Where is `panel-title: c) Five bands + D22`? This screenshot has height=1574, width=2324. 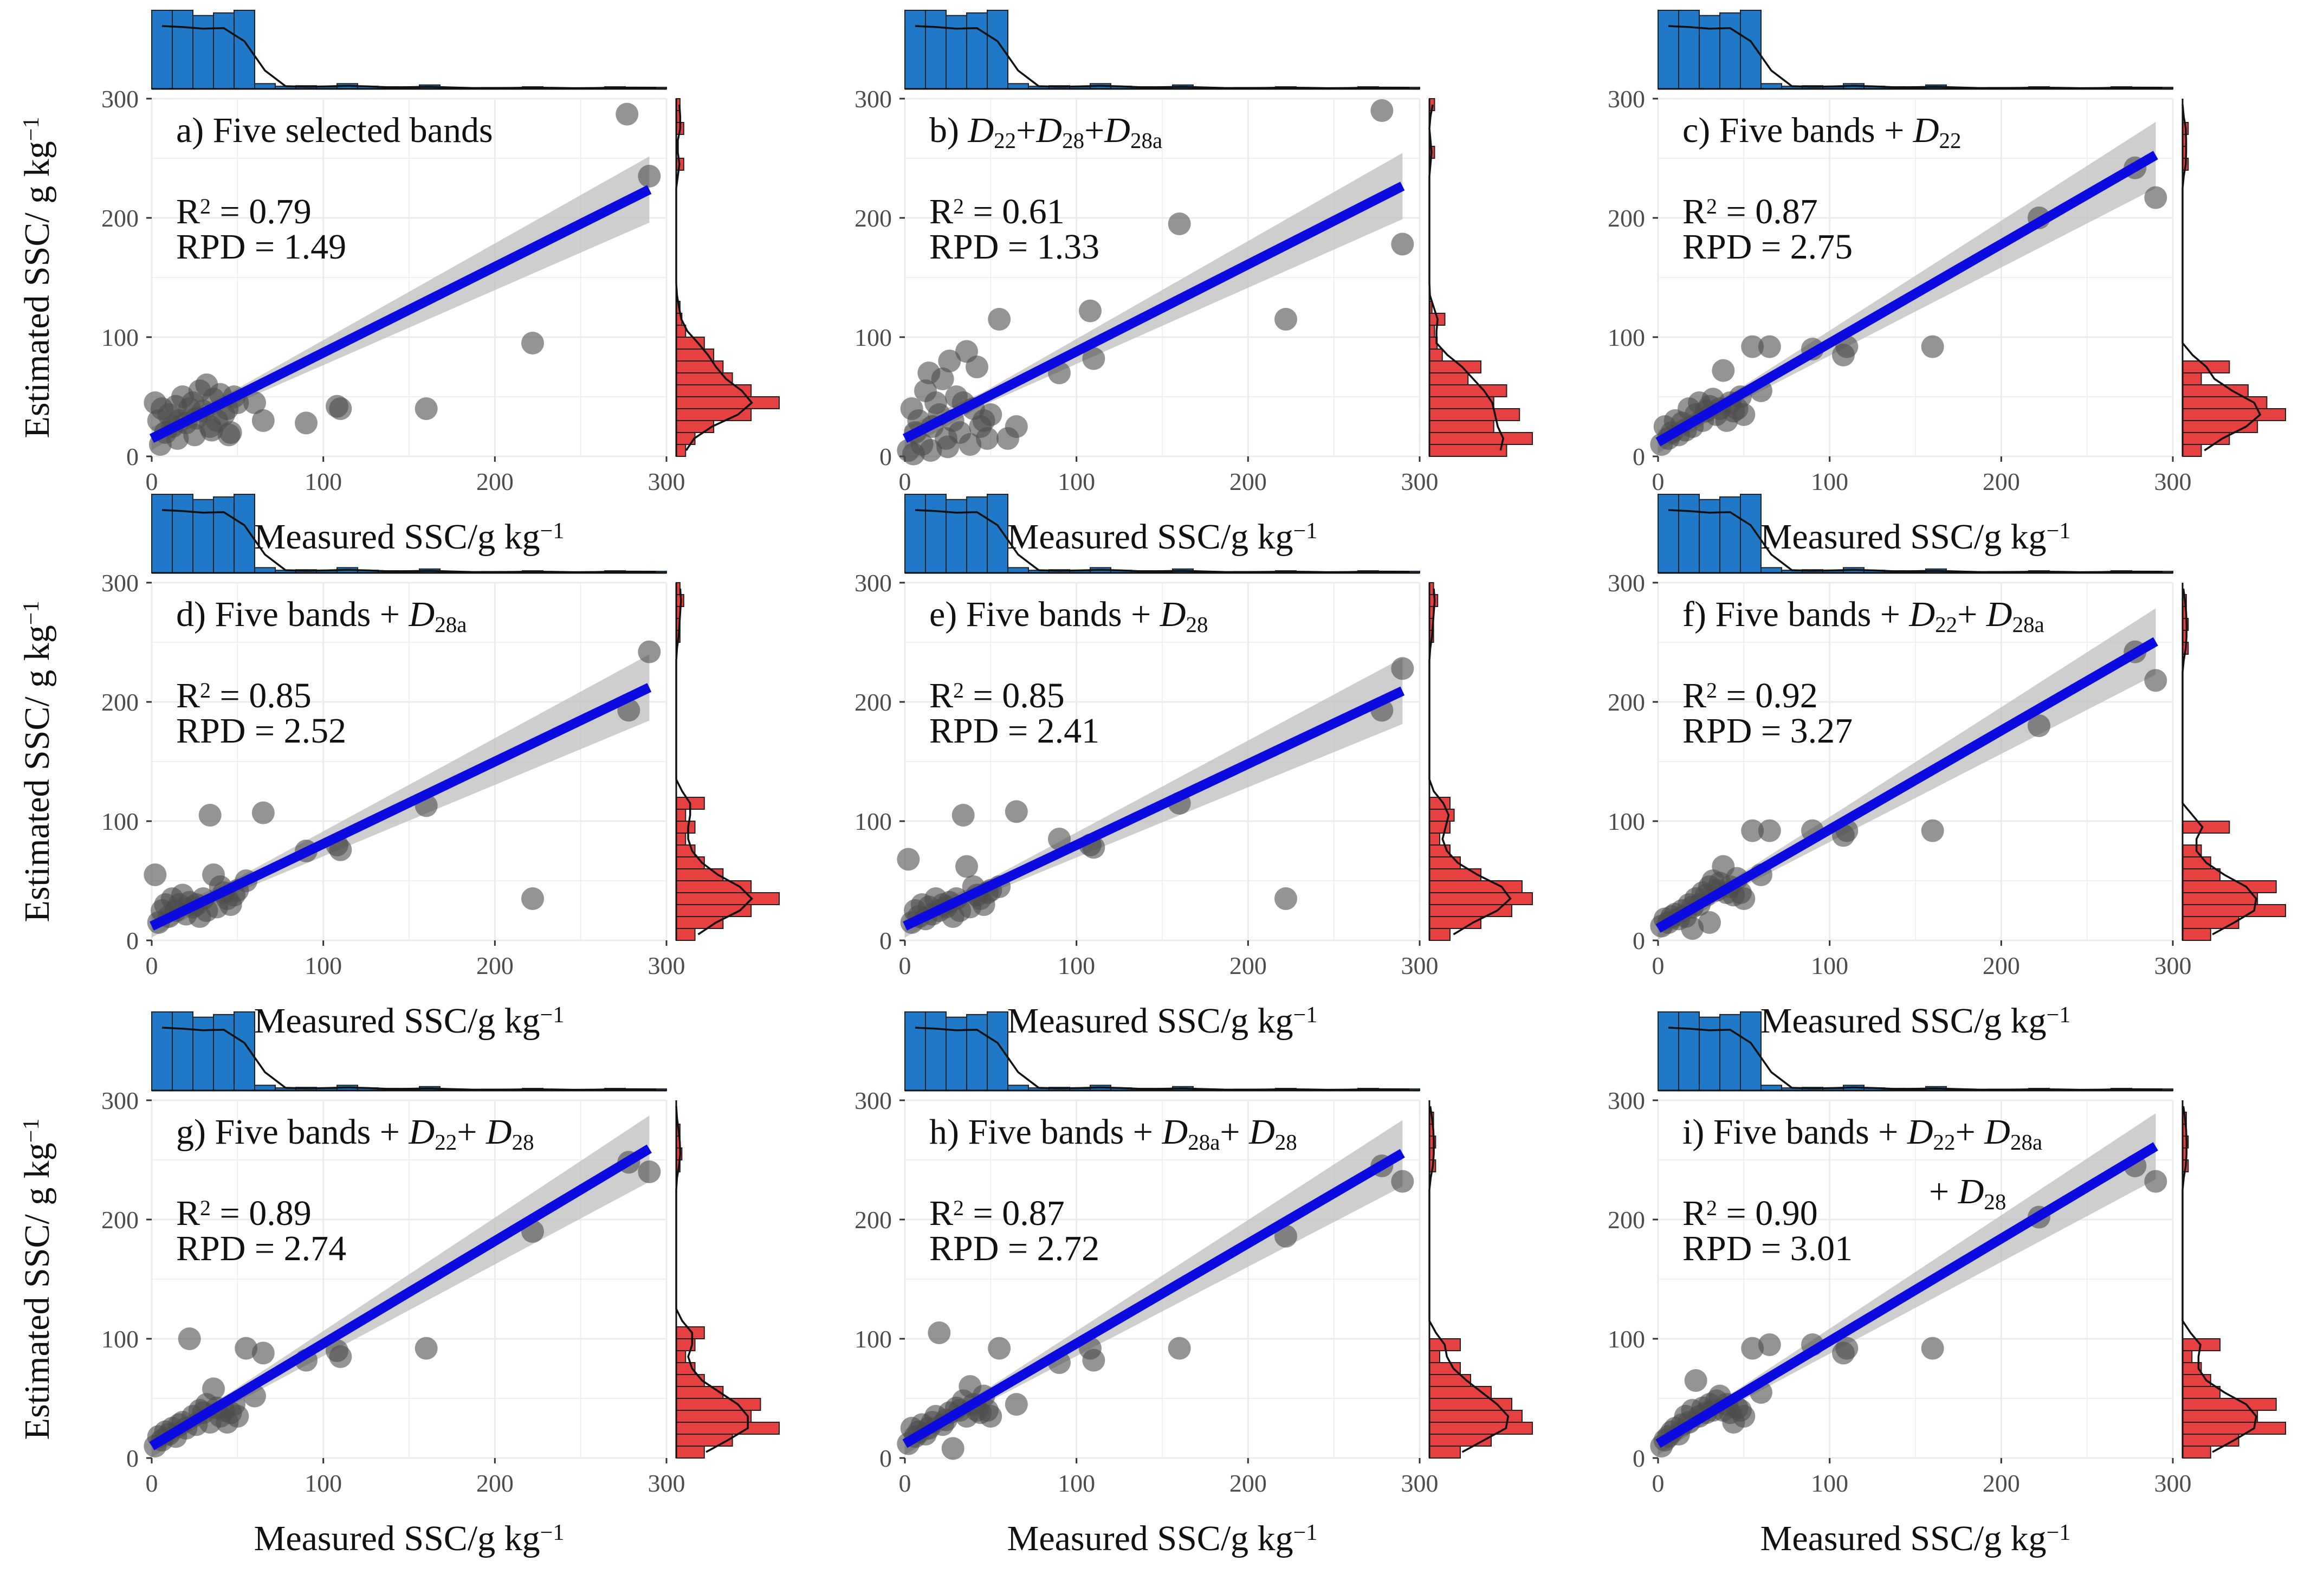 panel-title: c) Five bands + D22 is located at coordinates (1822, 132).